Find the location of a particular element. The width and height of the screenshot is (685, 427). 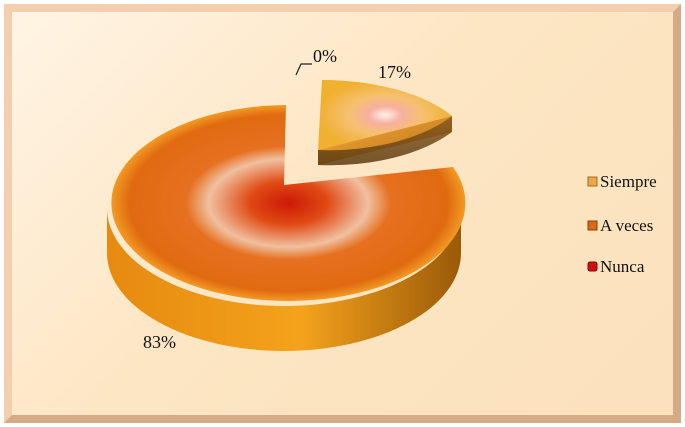

legend-swatch-nunca is located at coordinates (592, 266).